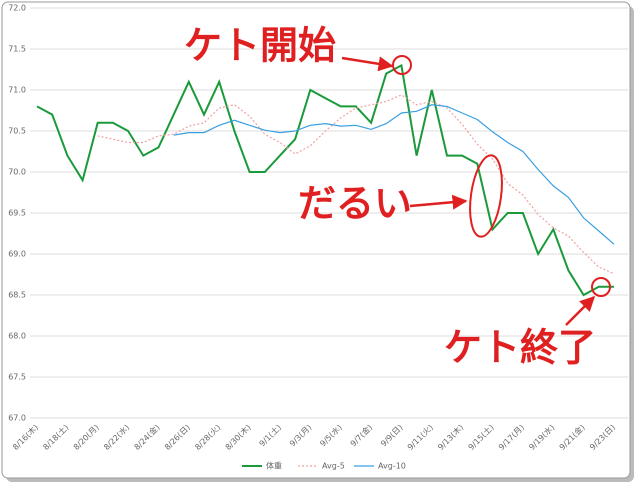  I want to click on y-tick-label: 70.0, so click(17, 172).